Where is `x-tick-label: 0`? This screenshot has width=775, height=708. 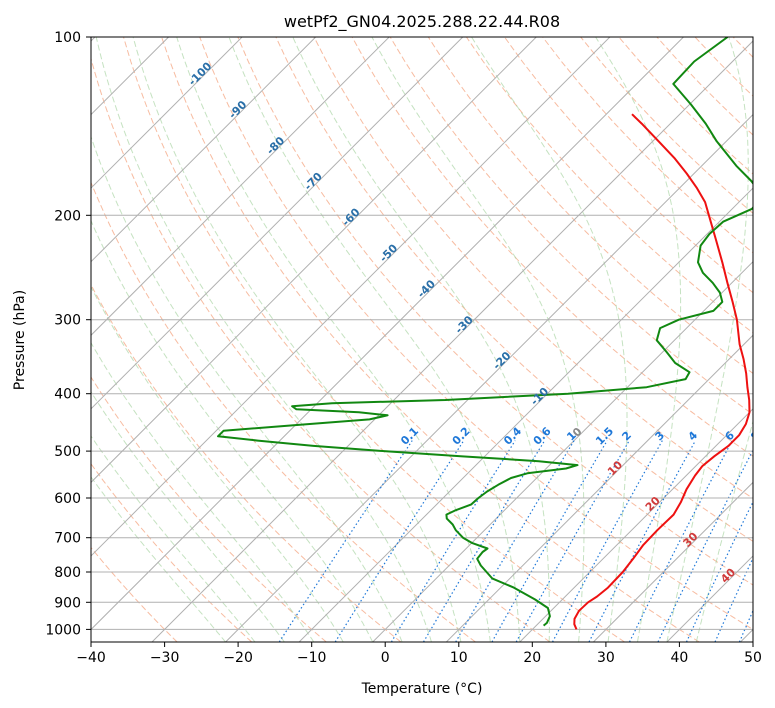
x-tick-label: 0 is located at coordinates (385, 658).